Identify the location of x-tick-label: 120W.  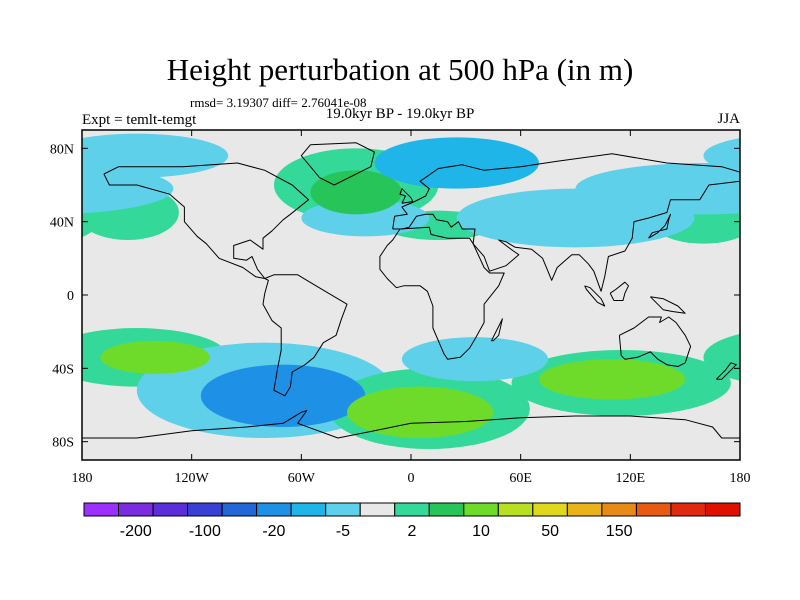
(192, 478).